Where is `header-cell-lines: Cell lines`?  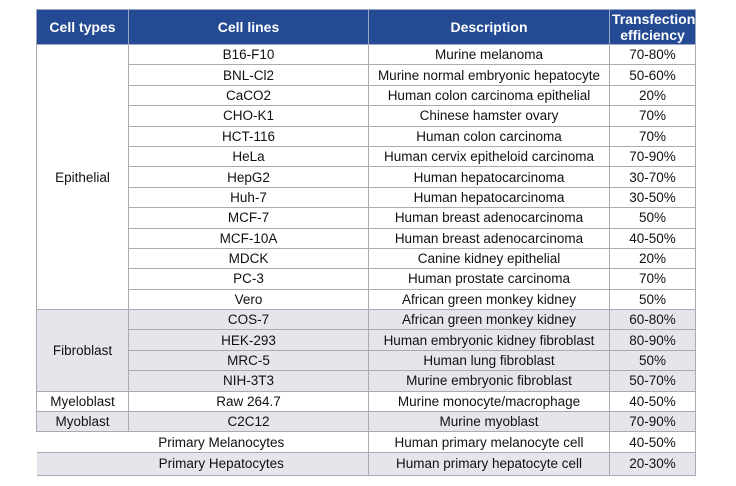
header-cell-lines: Cell lines is located at coordinates (248, 27).